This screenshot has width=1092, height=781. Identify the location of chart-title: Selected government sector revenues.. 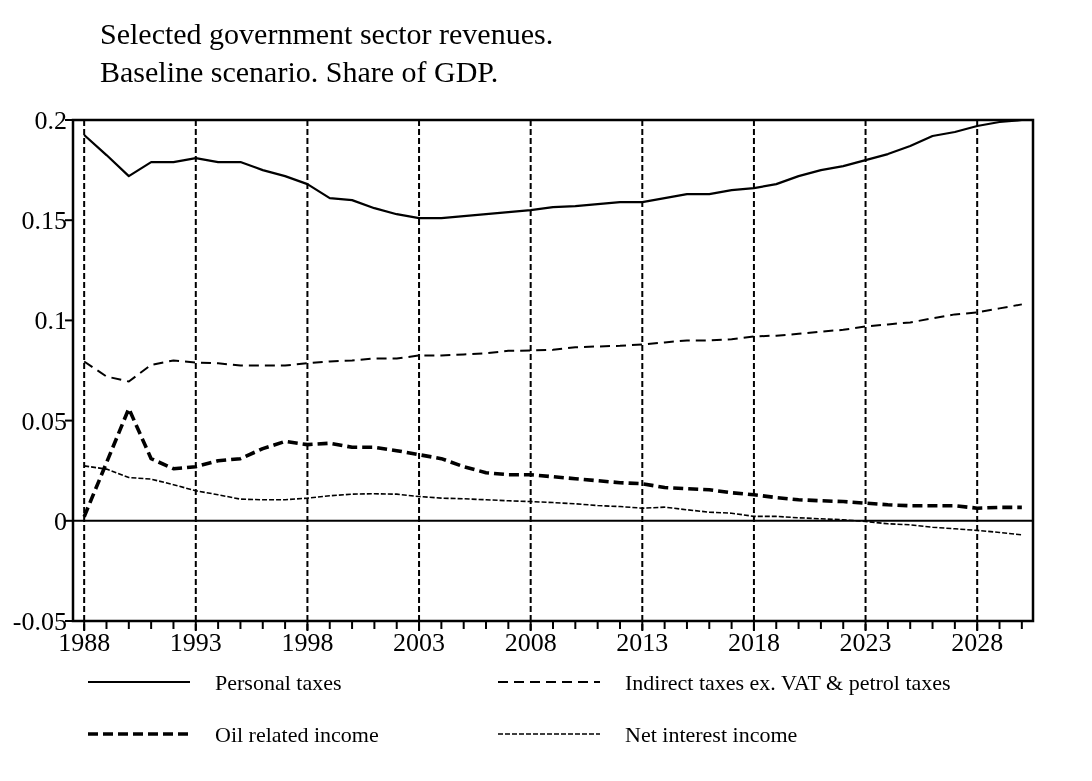
(327, 33).